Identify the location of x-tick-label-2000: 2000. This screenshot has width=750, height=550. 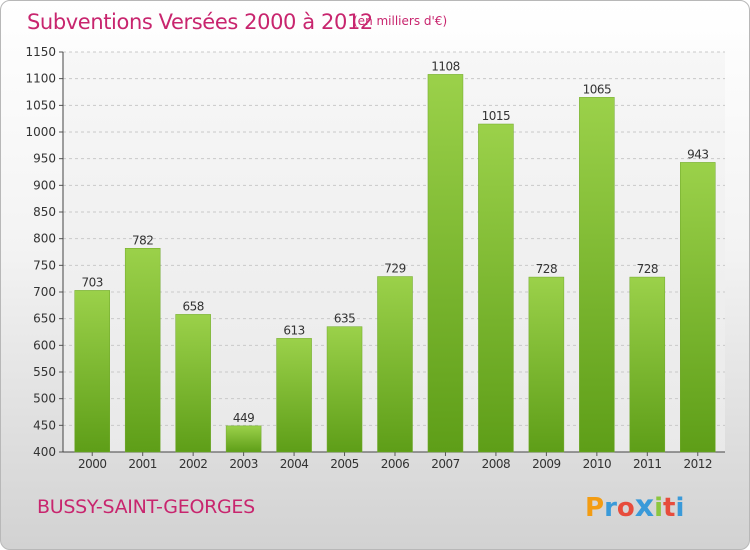
(92, 464).